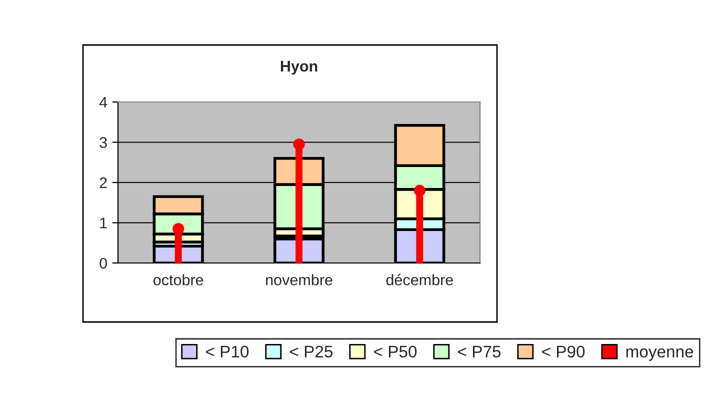  What do you see at coordinates (660, 354) in the screenshot?
I see `legend-label: moyenne` at bounding box center [660, 354].